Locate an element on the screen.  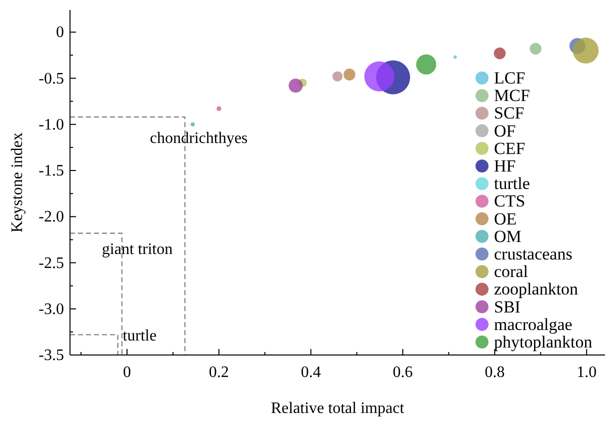
legend-label: OF is located at coordinates (505, 130).